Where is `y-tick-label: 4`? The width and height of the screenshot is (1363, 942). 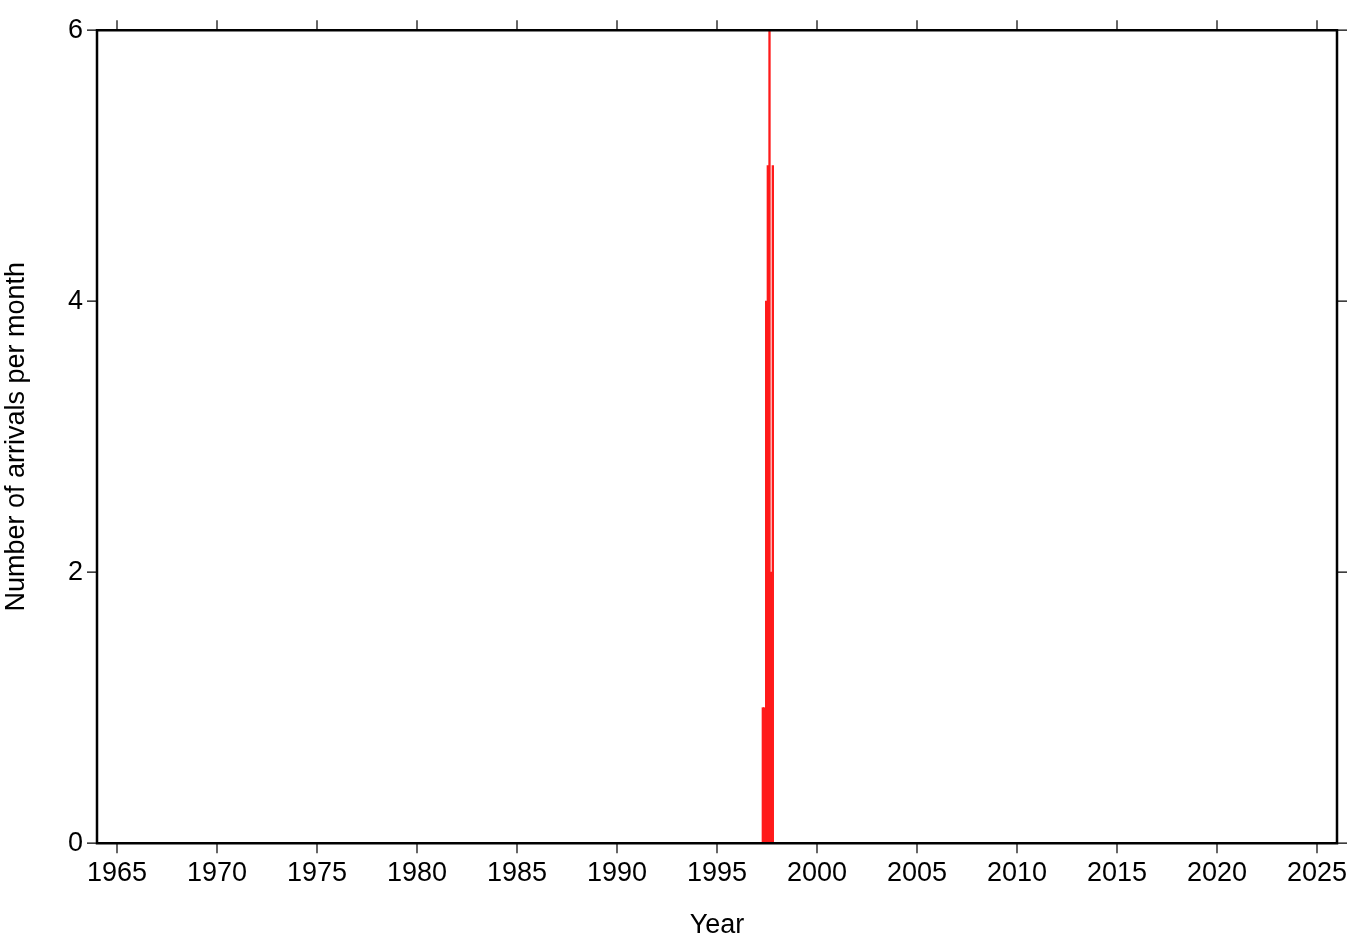
y-tick-label: 4 is located at coordinates (75, 299).